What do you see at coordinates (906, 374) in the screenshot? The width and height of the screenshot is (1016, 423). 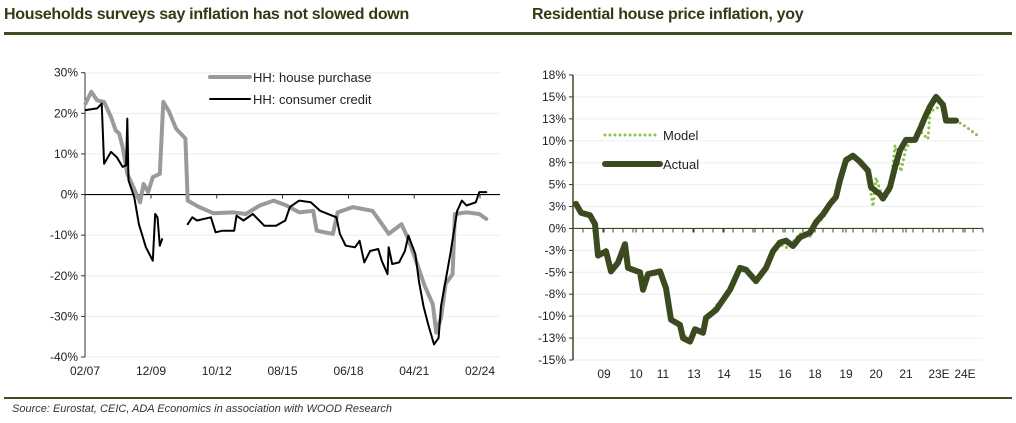 I see `x-tick-label: 21` at bounding box center [906, 374].